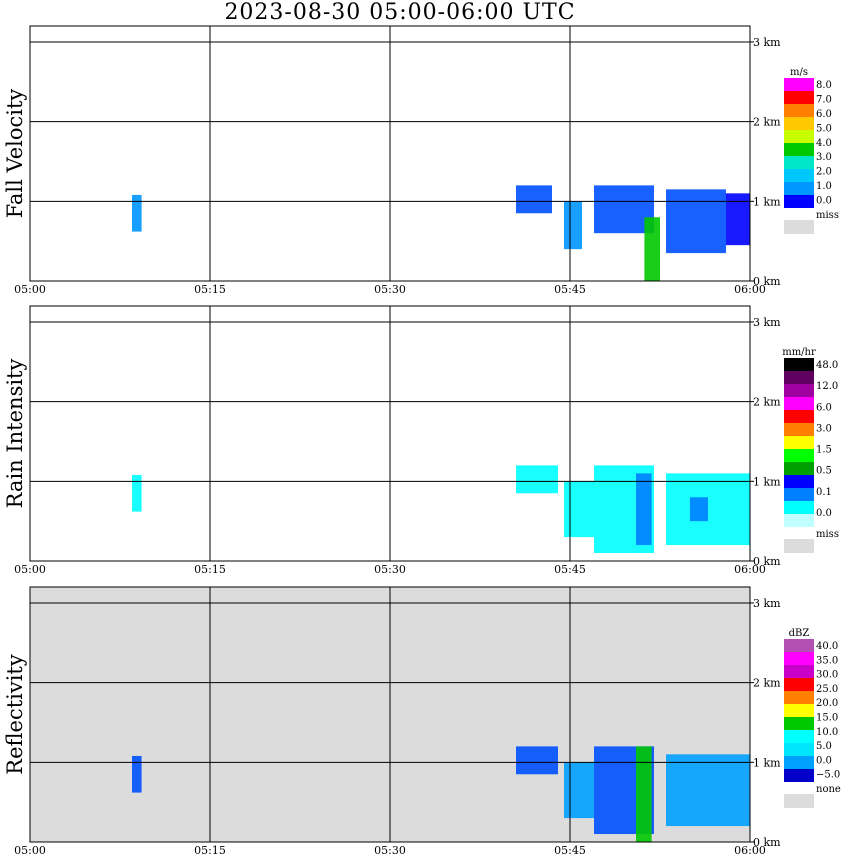 This screenshot has width=850, height=868. What do you see at coordinates (799, 352) in the screenshot?
I see `colorbar-unit: mm/hr` at bounding box center [799, 352].